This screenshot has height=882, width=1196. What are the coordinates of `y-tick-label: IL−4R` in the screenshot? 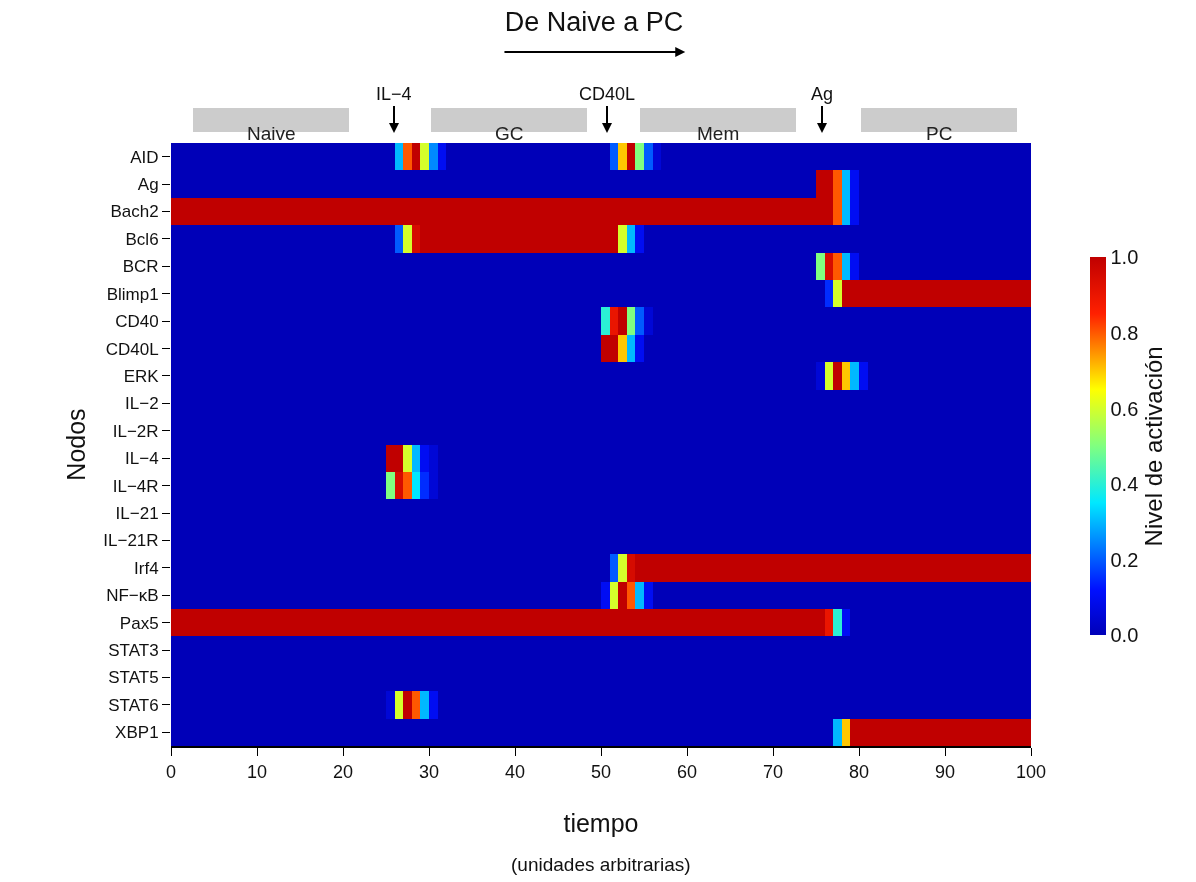 It's located at (135, 486).